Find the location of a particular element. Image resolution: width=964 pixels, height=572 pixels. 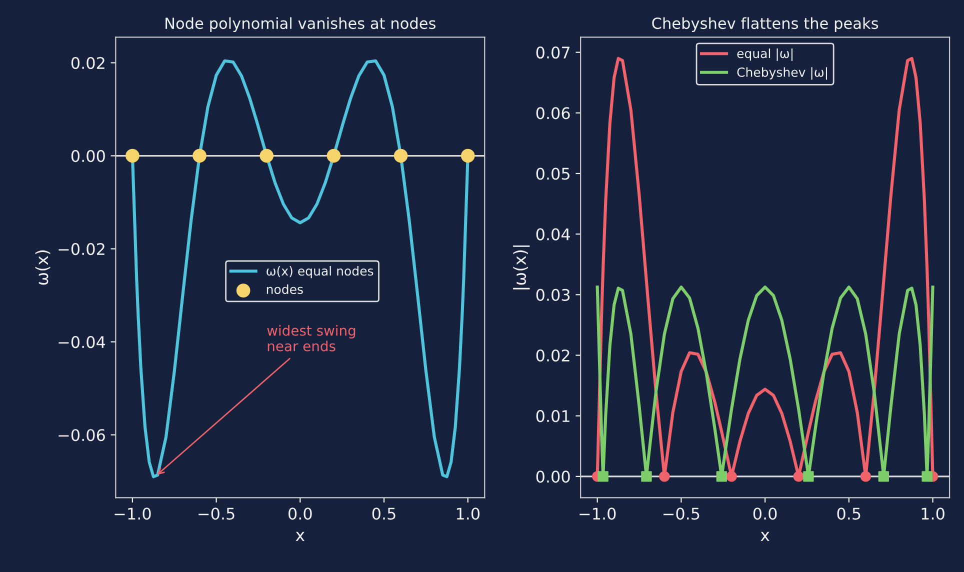

y-tick-label: 0.05 is located at coordinates (553, 174).